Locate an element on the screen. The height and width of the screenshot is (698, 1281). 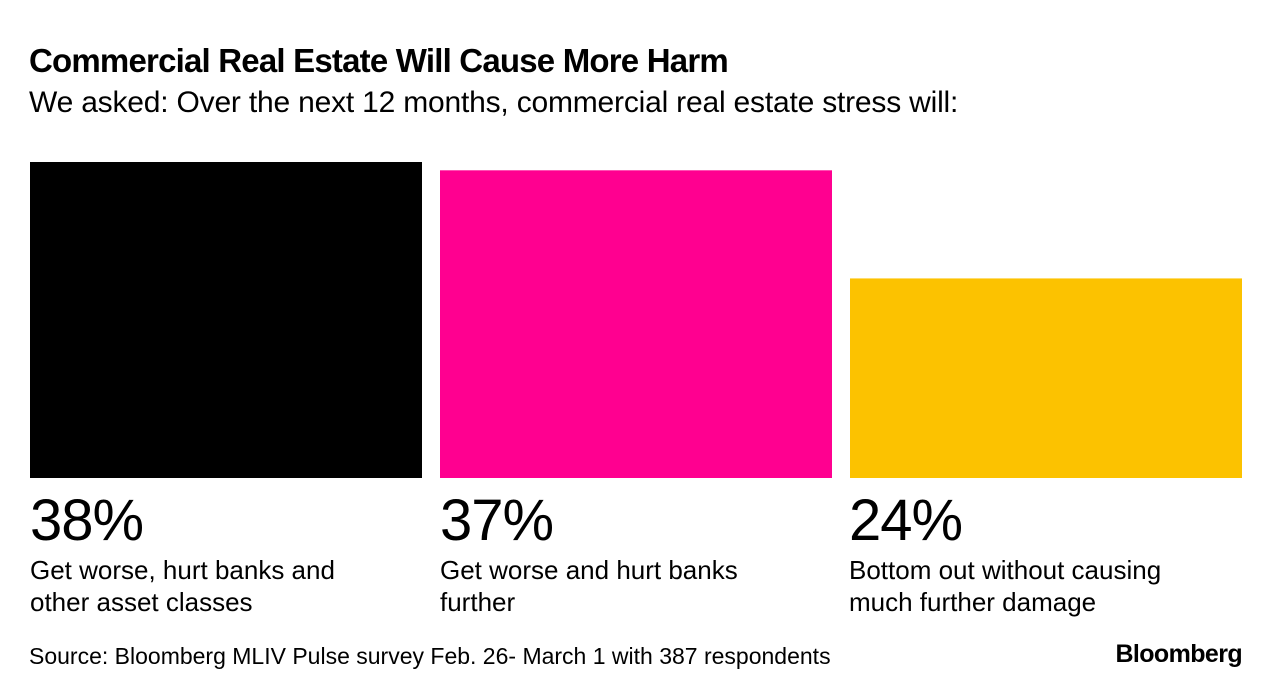
bloomberg-logo: Bloomberg is located at coordinates (1178, 654).